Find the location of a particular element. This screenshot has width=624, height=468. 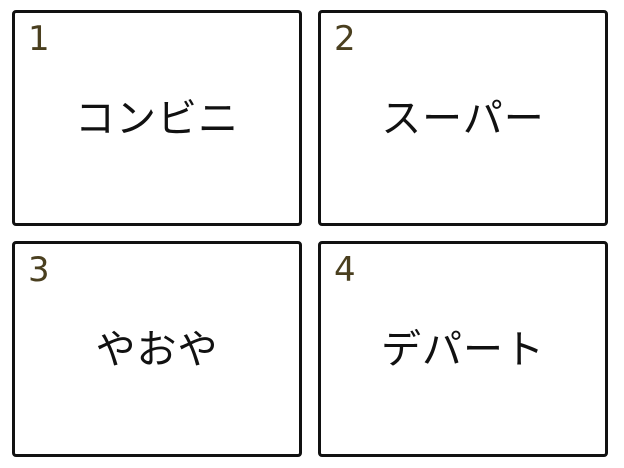

choice-number: 1 is located at coordinates (39, 39).